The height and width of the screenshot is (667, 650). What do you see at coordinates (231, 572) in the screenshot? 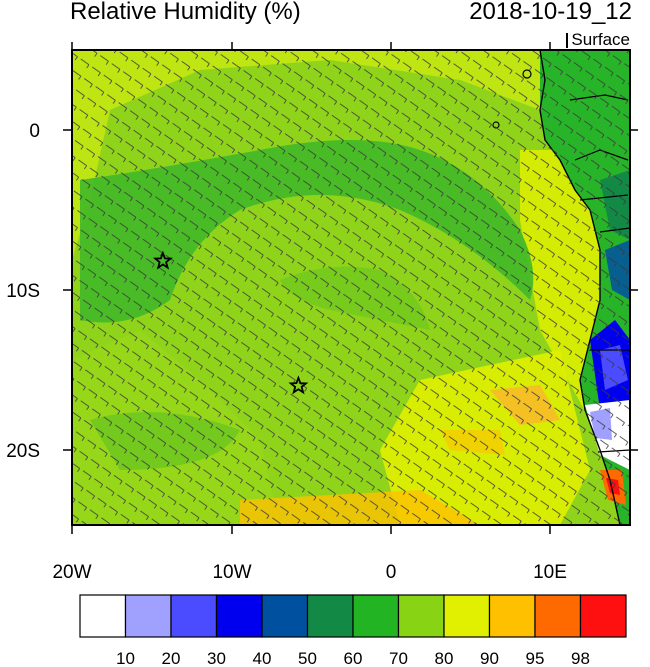
I see `lon-label-10w: 10W` at bounding box center [231, 572].